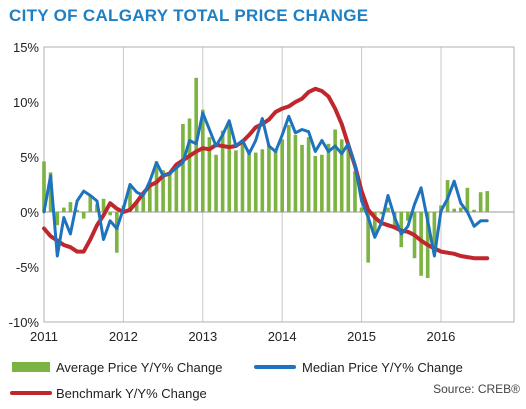 The width and height of the screenshot is (526, 409). Describe the element at coordinates (139, 367) in the screenshot. I see `legend-label: Average Price Y/Y% Change` at that location.